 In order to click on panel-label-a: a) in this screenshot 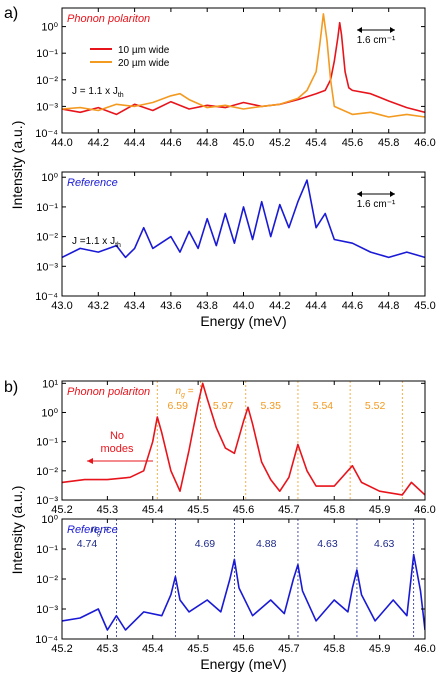, I will do `click(11, 13)`.